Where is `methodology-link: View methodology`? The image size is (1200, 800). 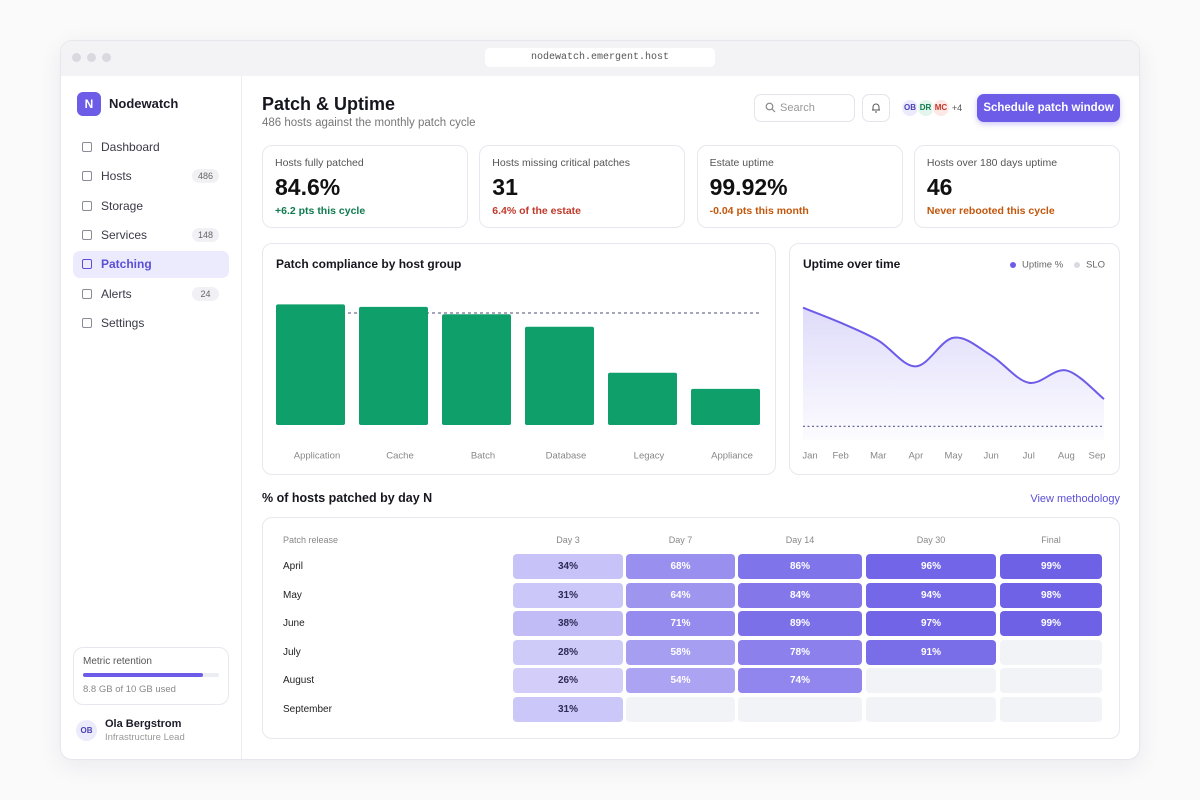
methodology-link: View methodology is located at coordinates (1075, 499).